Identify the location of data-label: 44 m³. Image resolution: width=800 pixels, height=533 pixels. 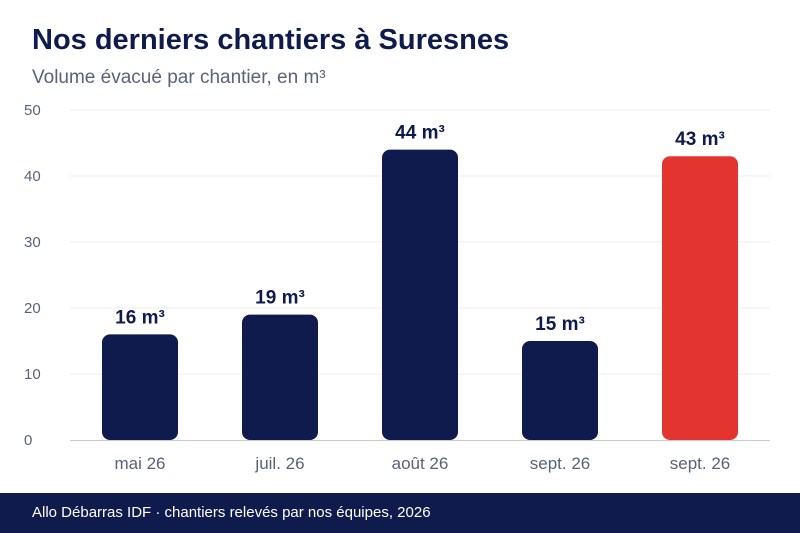
(420, 133).